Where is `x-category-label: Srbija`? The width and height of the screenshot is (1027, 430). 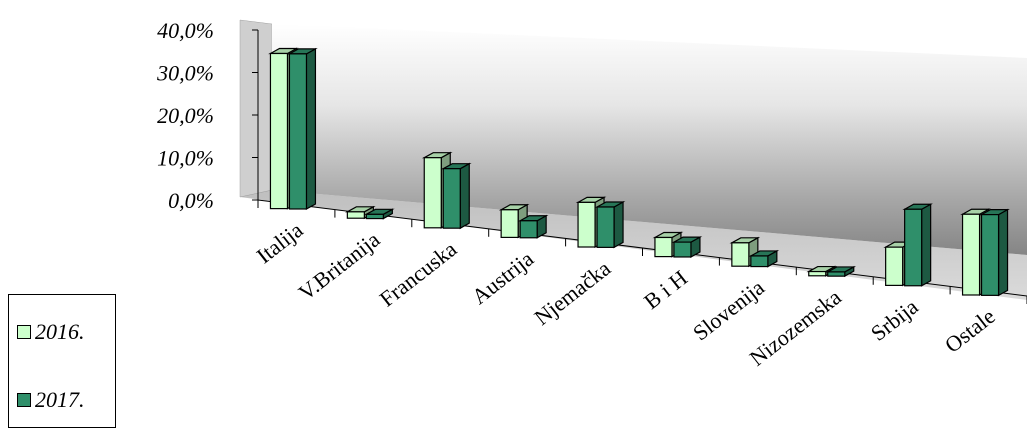 x-category-label: Srbija is located at coordinates (894, 320).